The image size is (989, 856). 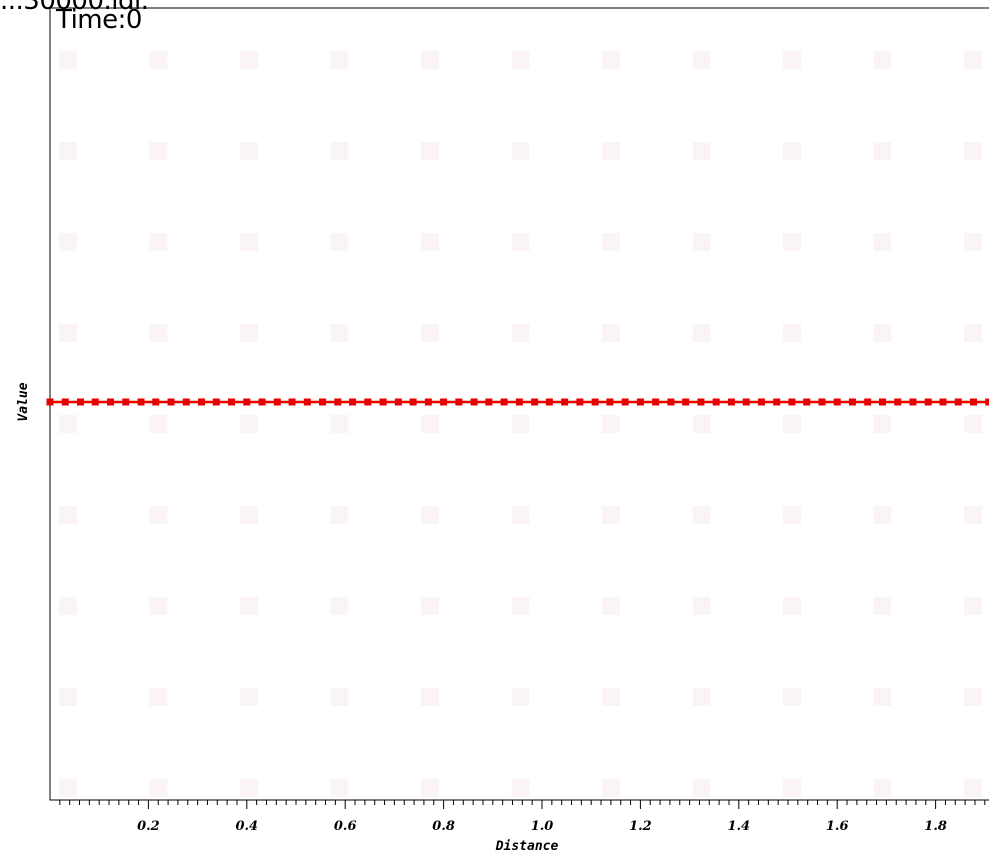 I want to click on y-axis-title: Value, so click(x=23, y=401).